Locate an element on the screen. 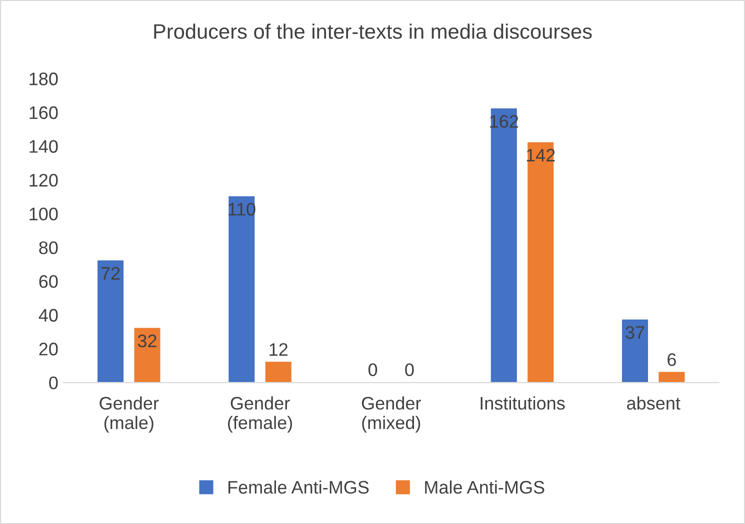 The width and height of the screenshot is (745, 524). data-label: 72 is located at coordinates (110, 273).